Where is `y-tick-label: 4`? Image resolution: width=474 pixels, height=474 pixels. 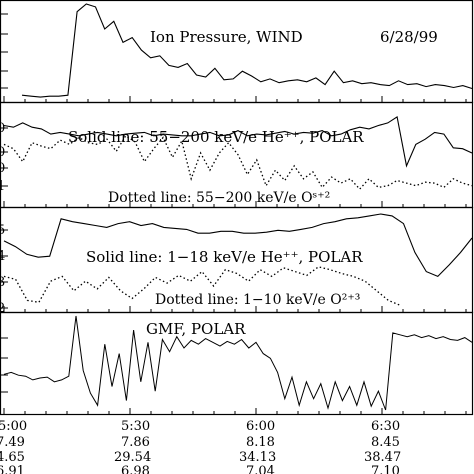 y-tick-label: 4 is located at coordinates (2, 256).